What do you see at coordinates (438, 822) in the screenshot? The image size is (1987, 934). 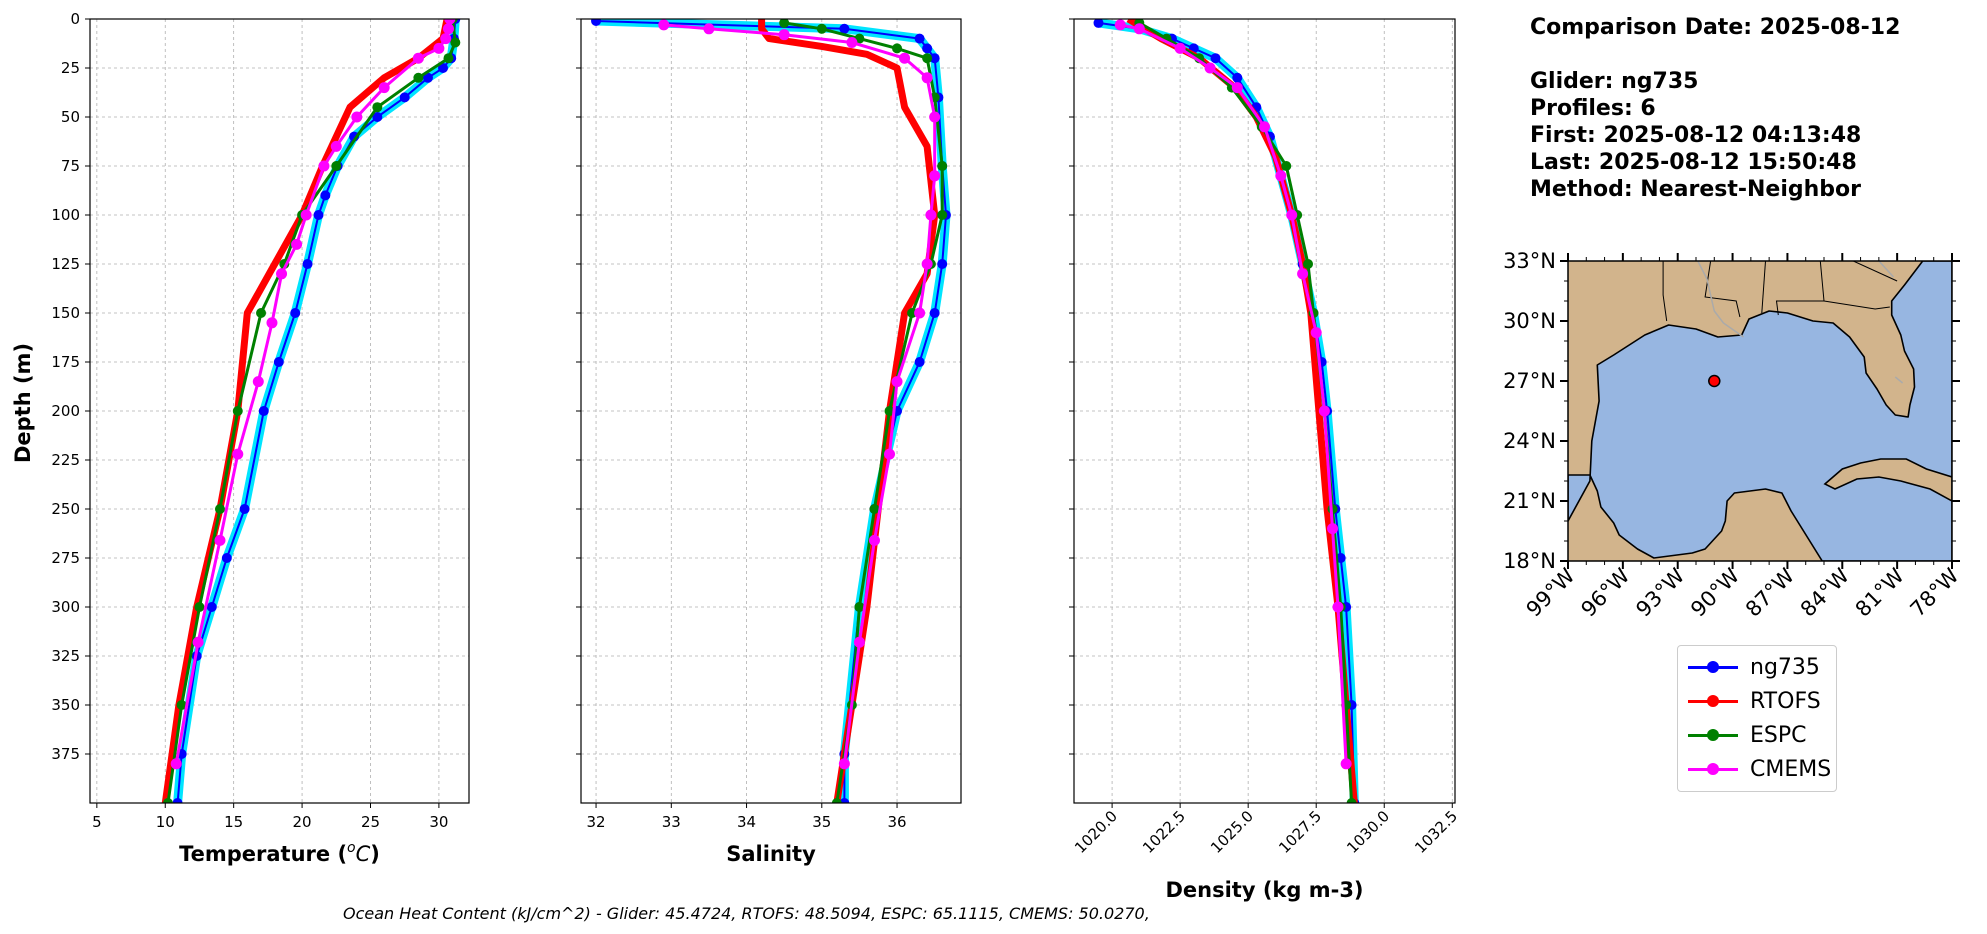 I see `x-tick-label: 30` at bounding box center [438, 822].